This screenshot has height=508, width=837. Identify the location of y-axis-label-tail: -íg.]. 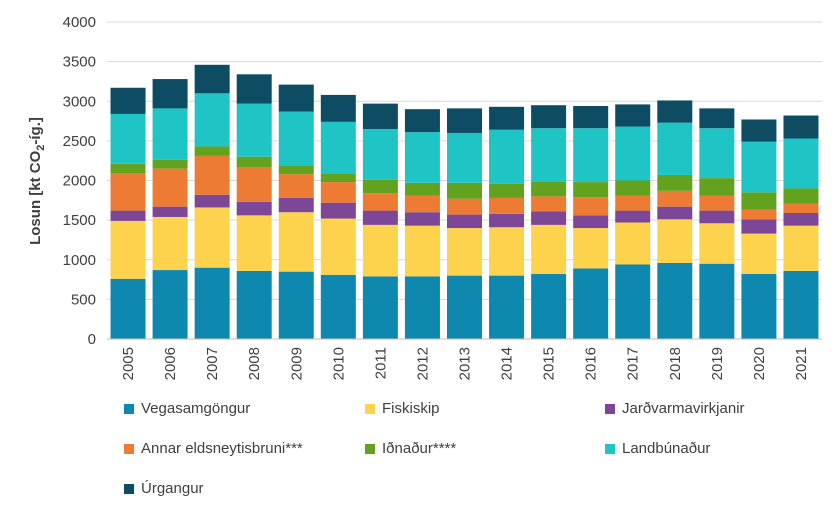
(35, 131).